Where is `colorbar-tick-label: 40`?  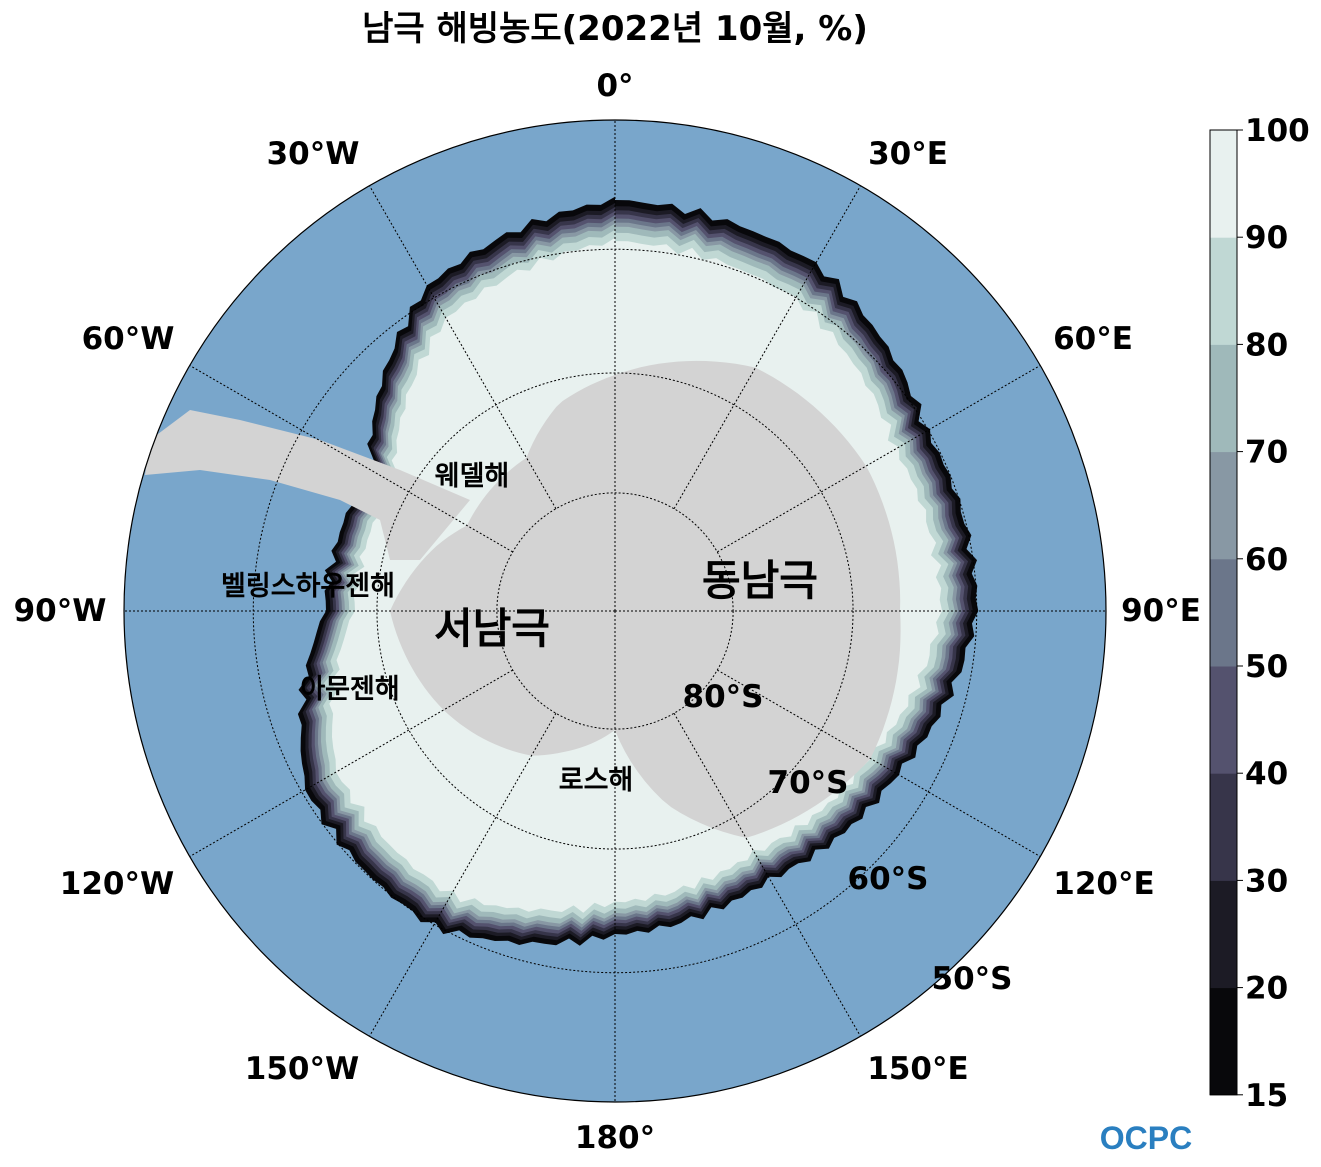 colorbar-tick-label: 40 is located at coordinates (1266, 774).